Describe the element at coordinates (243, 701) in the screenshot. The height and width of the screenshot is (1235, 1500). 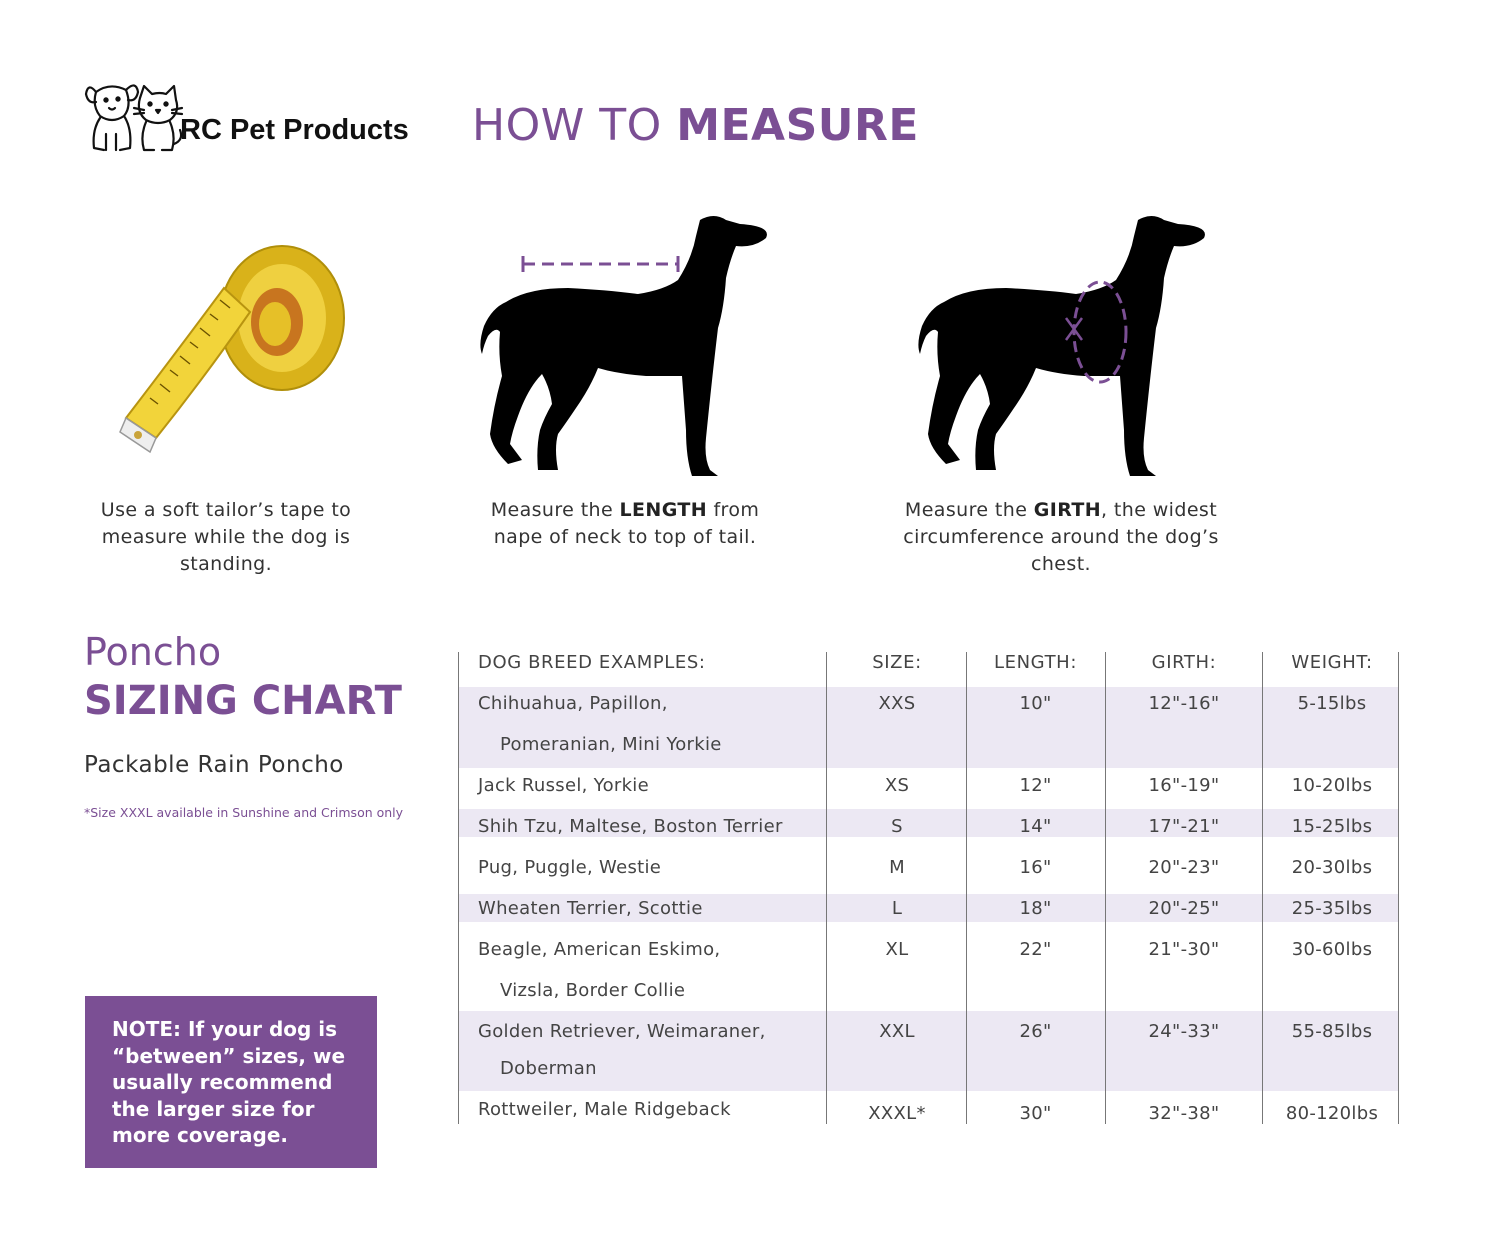
I see `sizing-chart-title: SIZING CHART` at that location.